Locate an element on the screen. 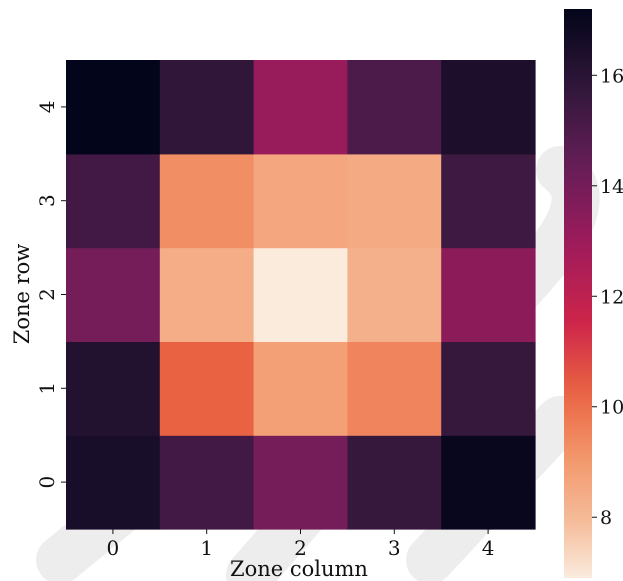  heatmap-cell-r2-c2 is located at coordinates (300, 294).